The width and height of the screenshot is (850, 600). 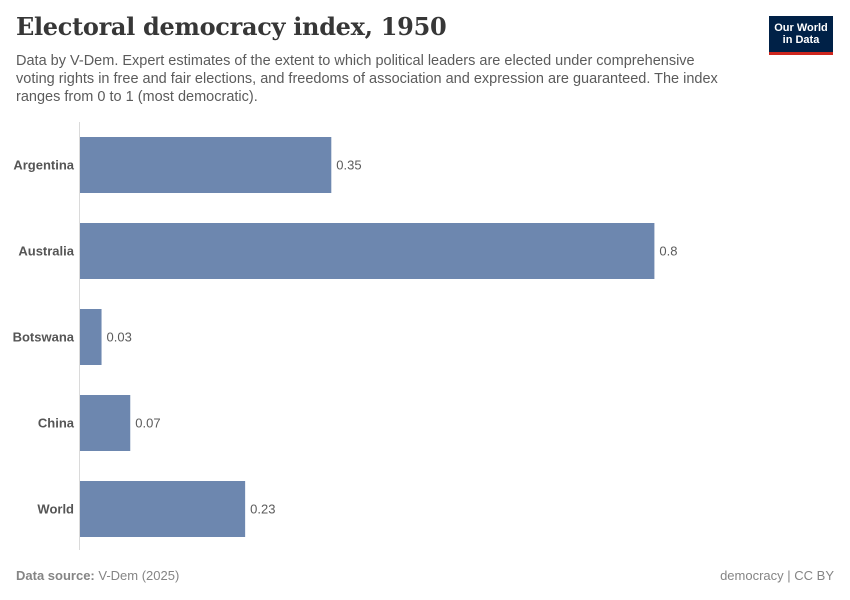 I want to click on bar-australia, so click(x=367, y=251).